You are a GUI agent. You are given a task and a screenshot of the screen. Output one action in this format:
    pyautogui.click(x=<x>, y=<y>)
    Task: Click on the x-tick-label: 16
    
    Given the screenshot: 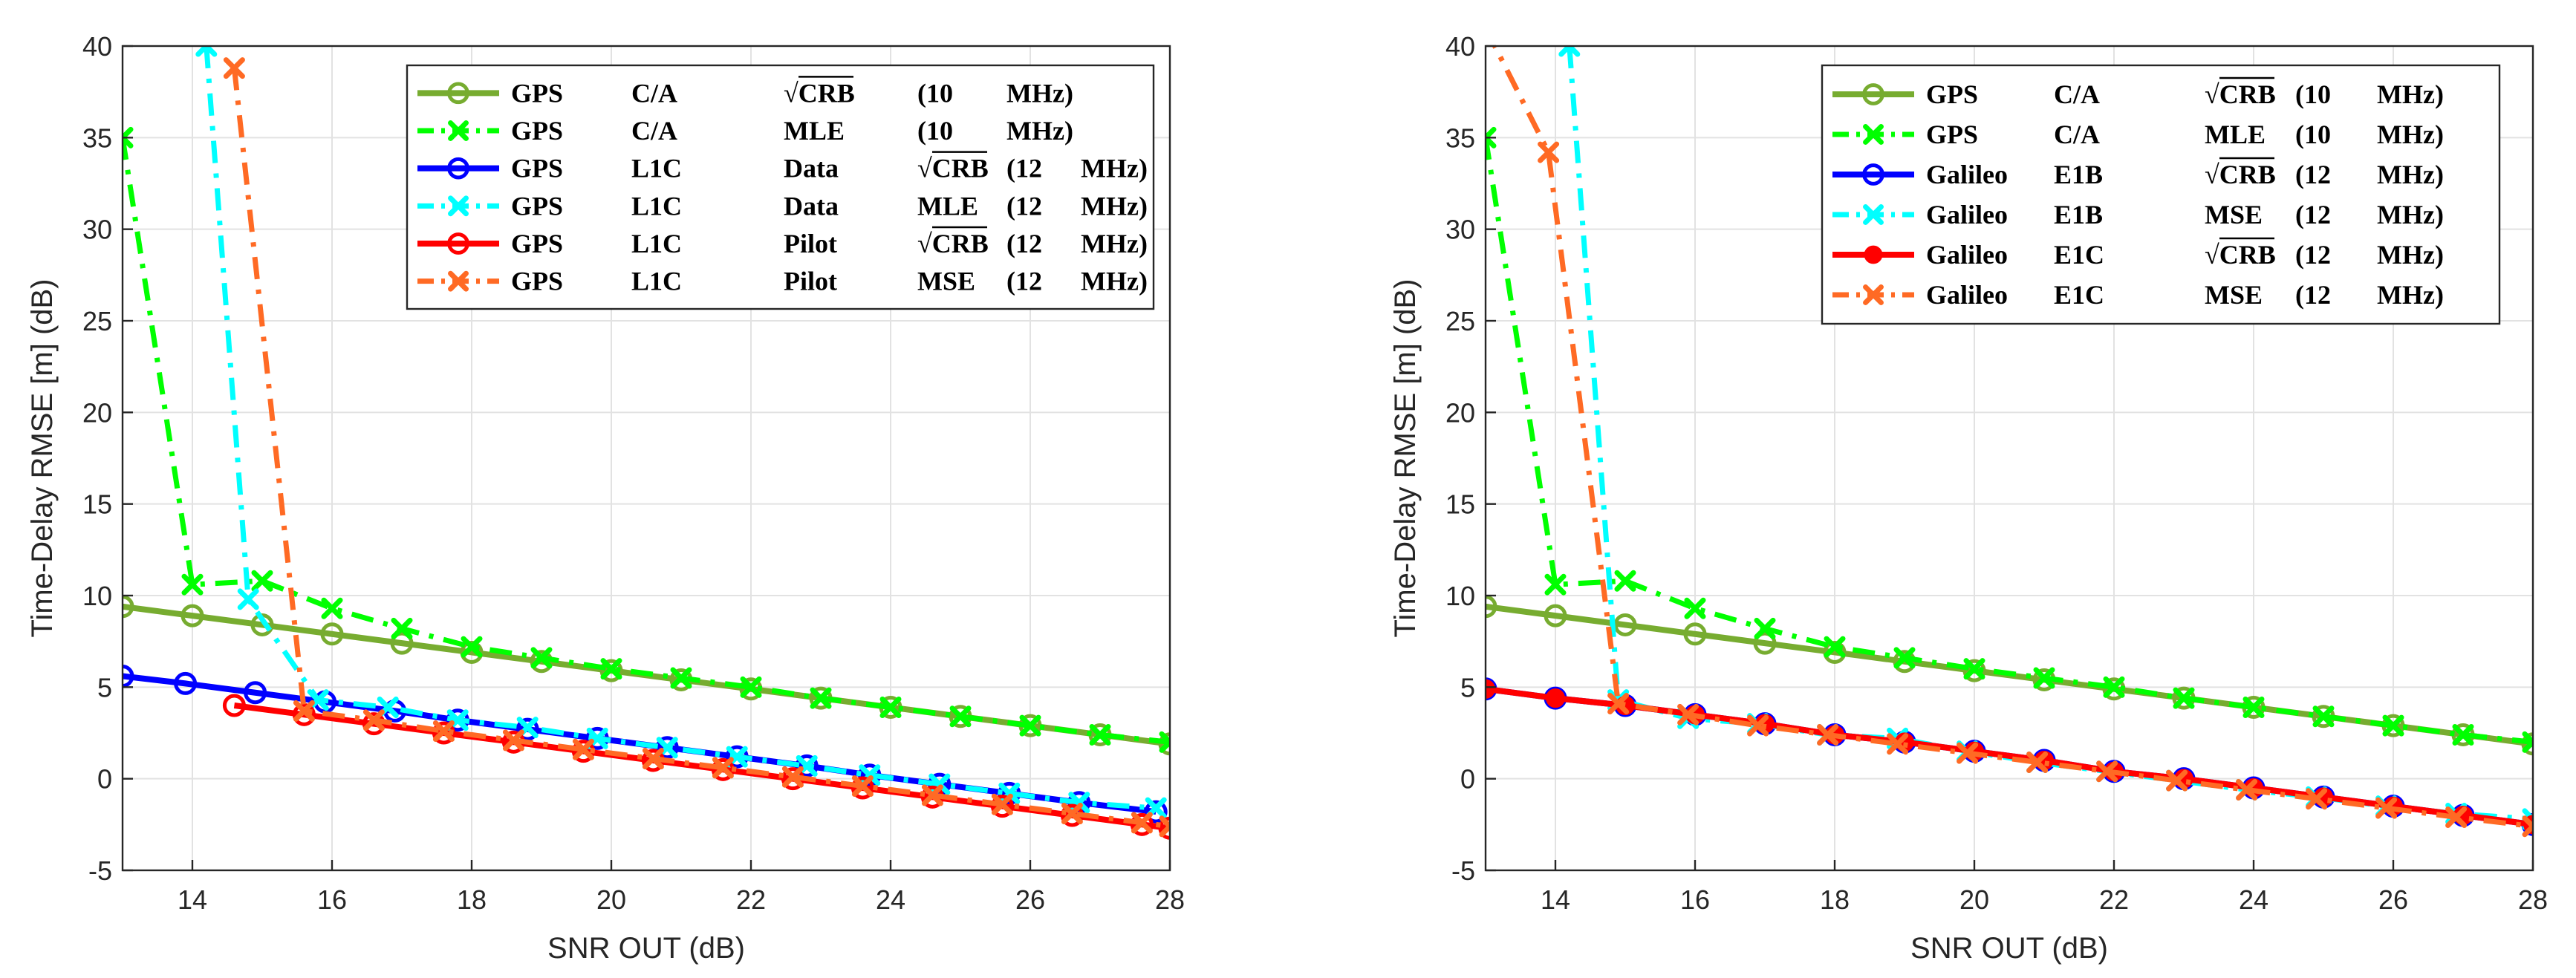 What is the action you would take?
    pyautogui.click(x=1695, y=899)
    